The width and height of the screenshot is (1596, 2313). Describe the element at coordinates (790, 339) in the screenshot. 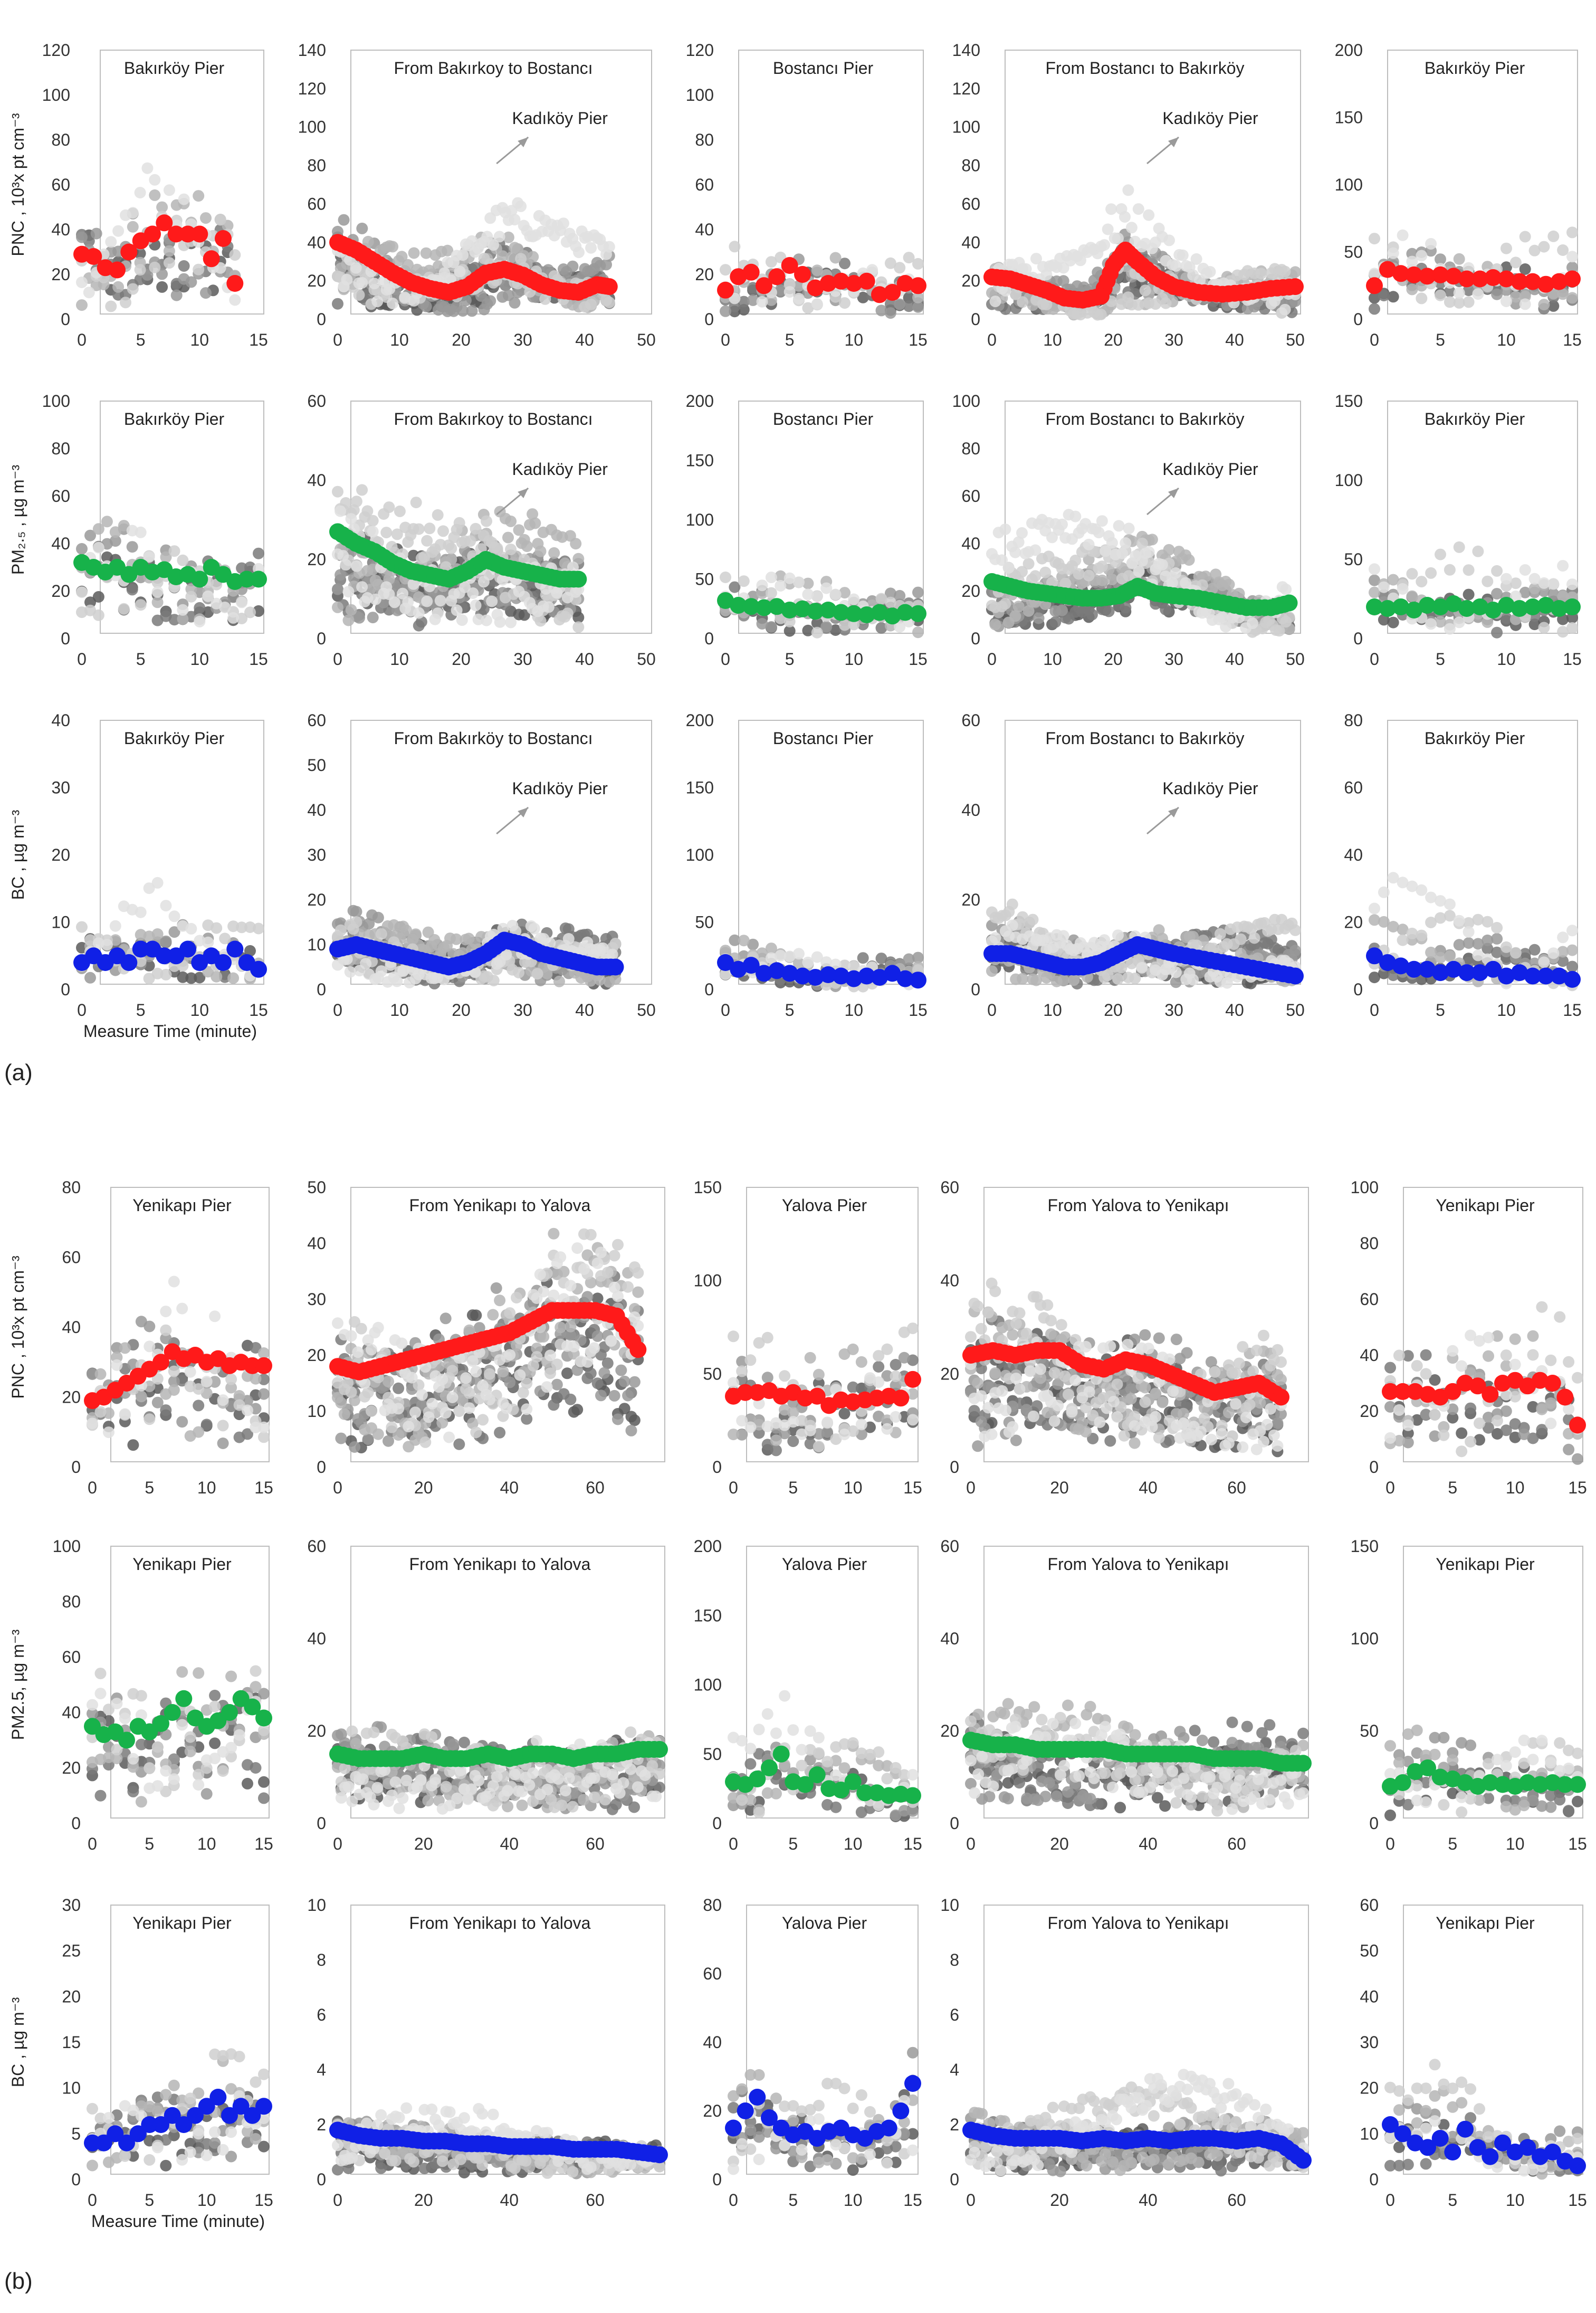

I see `x-tick-label: 5` at that location.